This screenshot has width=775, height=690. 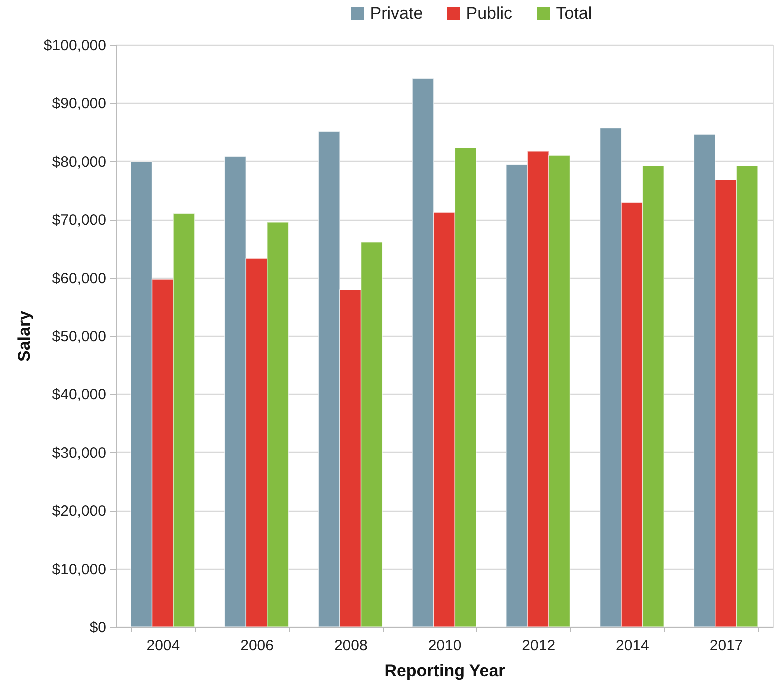 I want to click on x-tick-label: 2017, so click(x=727, y=646).